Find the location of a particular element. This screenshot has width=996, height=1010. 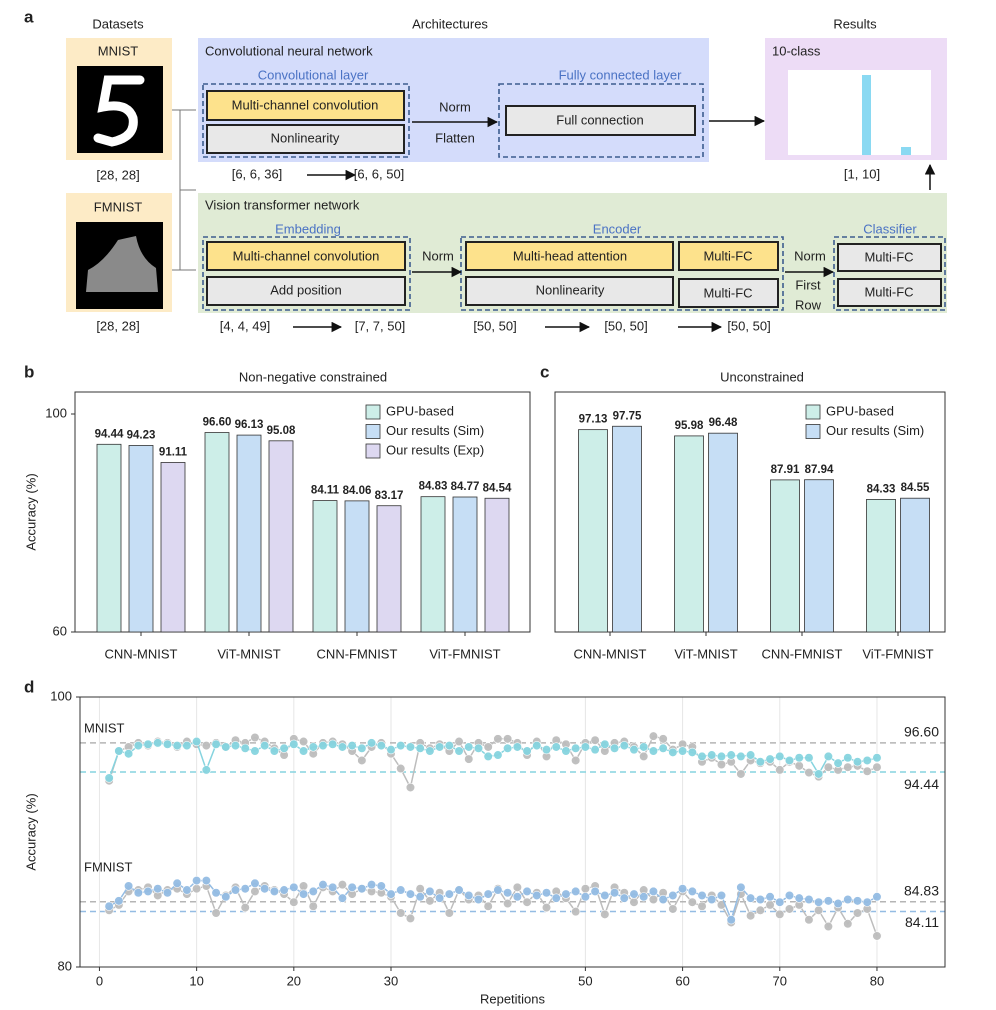

annotation: MNIST is located at coordinates (104, 727).